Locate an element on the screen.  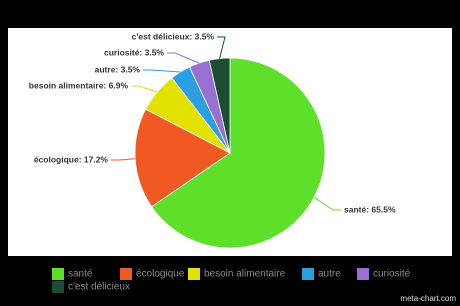
legend-label: curiosité is located at coordinates (392, 274).